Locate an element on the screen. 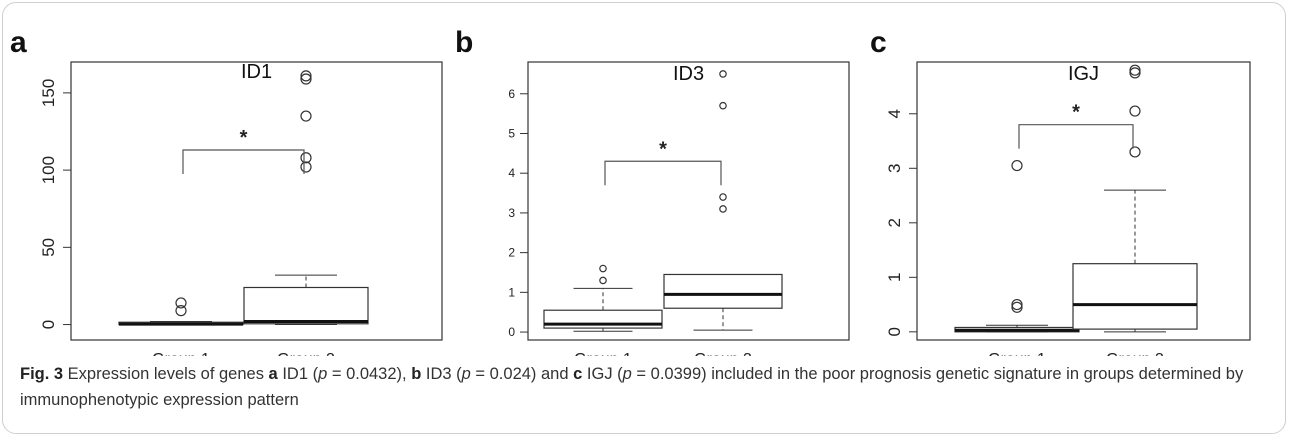  caption-text-2: ID1 ( is located at coordinates (298, 374).